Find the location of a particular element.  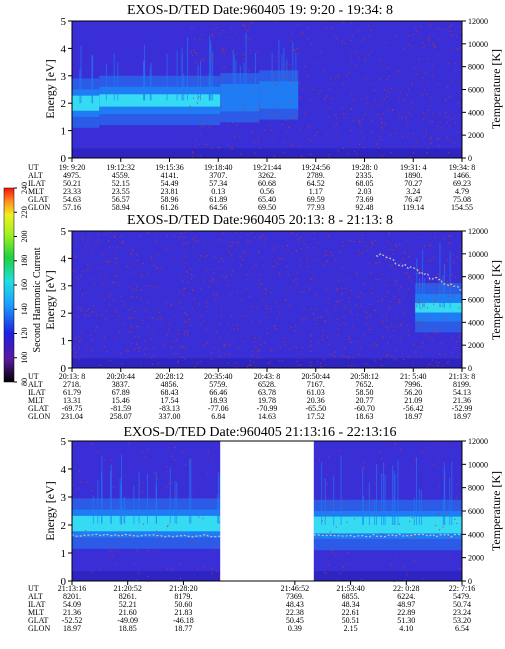

table-cell: 70.27 is located at coordinates (413, 183).